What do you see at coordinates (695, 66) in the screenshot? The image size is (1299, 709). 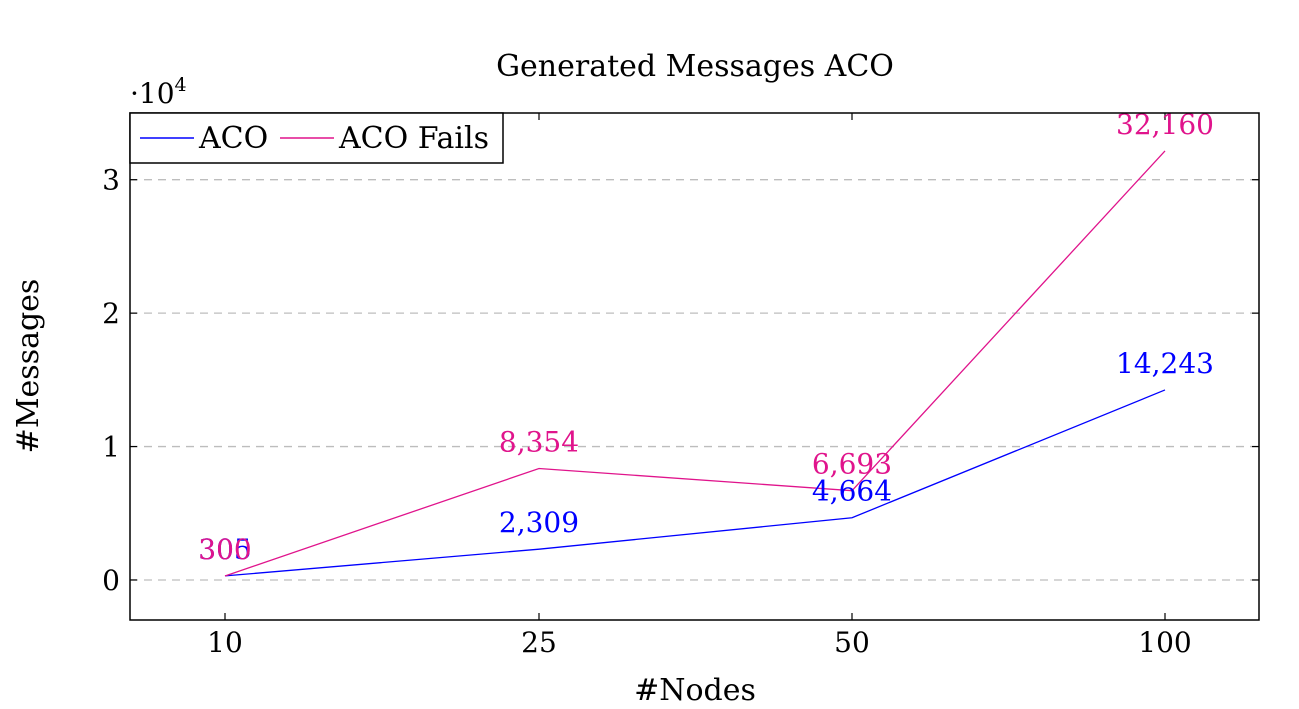 I see `chart-title: Generated Messages ACO` at bounding box center [695, 66].